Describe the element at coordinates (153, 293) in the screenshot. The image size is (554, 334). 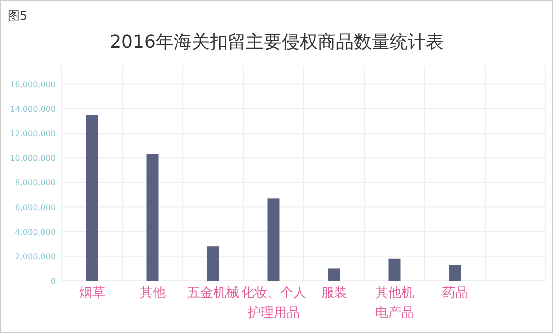
I see `x-tick-label: 其他` at that location.